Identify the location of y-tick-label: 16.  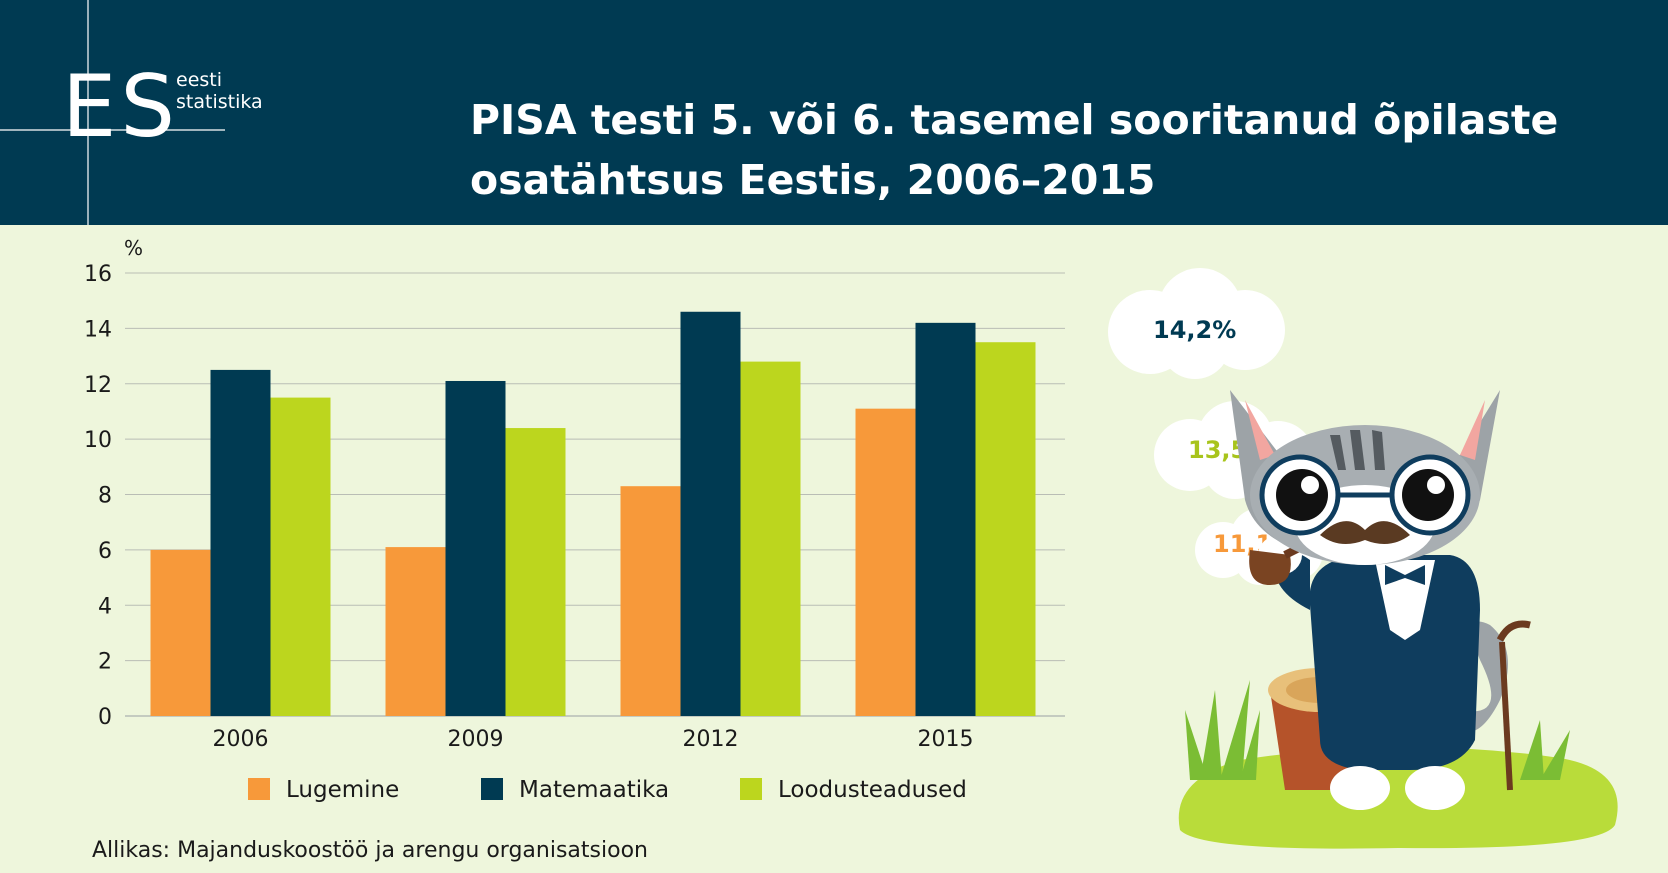
(98, 274).